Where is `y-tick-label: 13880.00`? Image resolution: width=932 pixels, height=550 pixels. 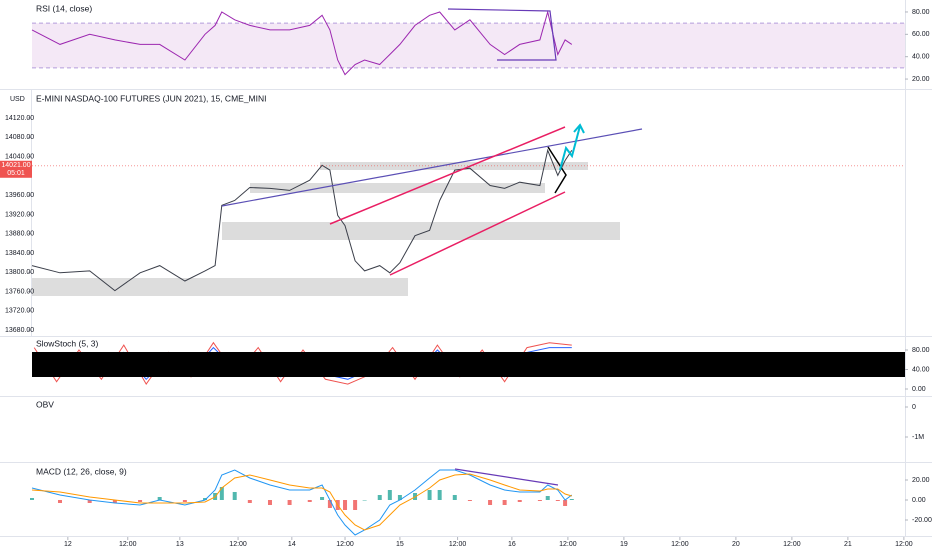
y-tick-label: 13880.00 is located at coordinates (19, 234).